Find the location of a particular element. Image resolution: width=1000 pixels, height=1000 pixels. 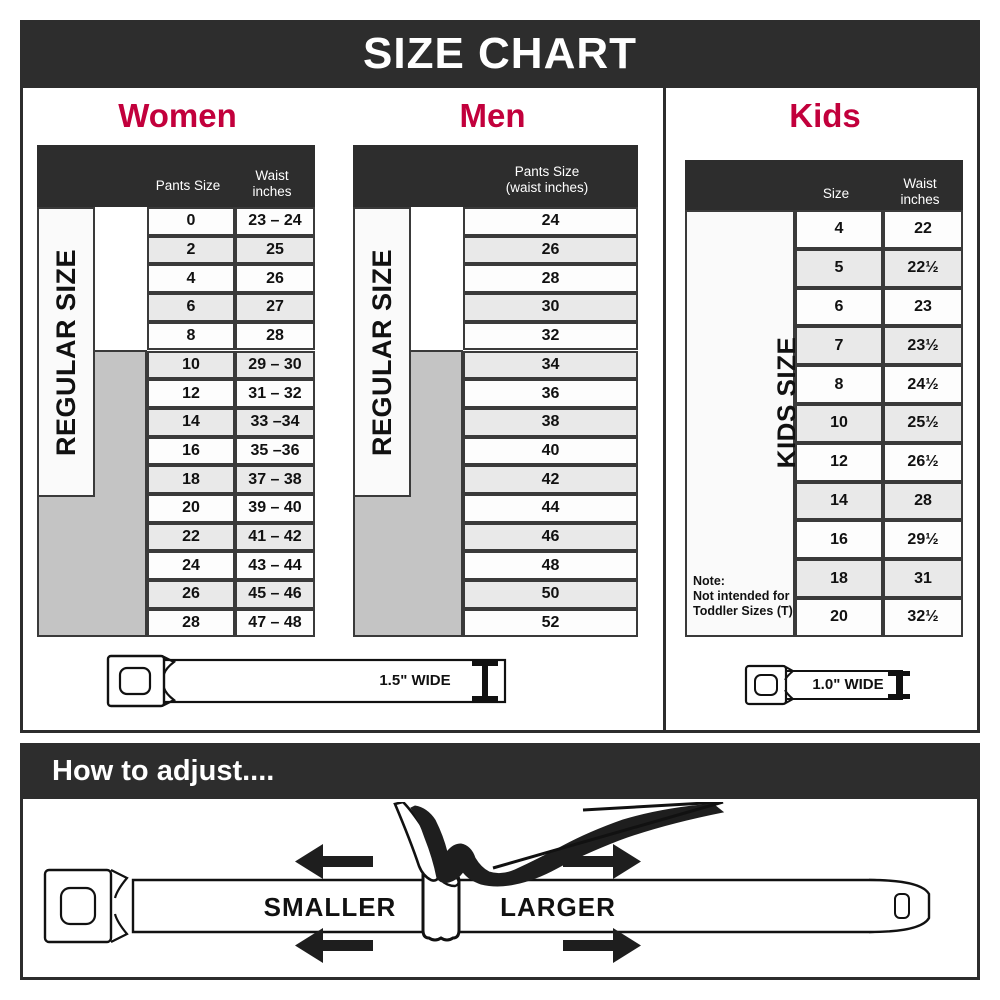

table-cell-waist: 26 is located at coordinates (275, 279).